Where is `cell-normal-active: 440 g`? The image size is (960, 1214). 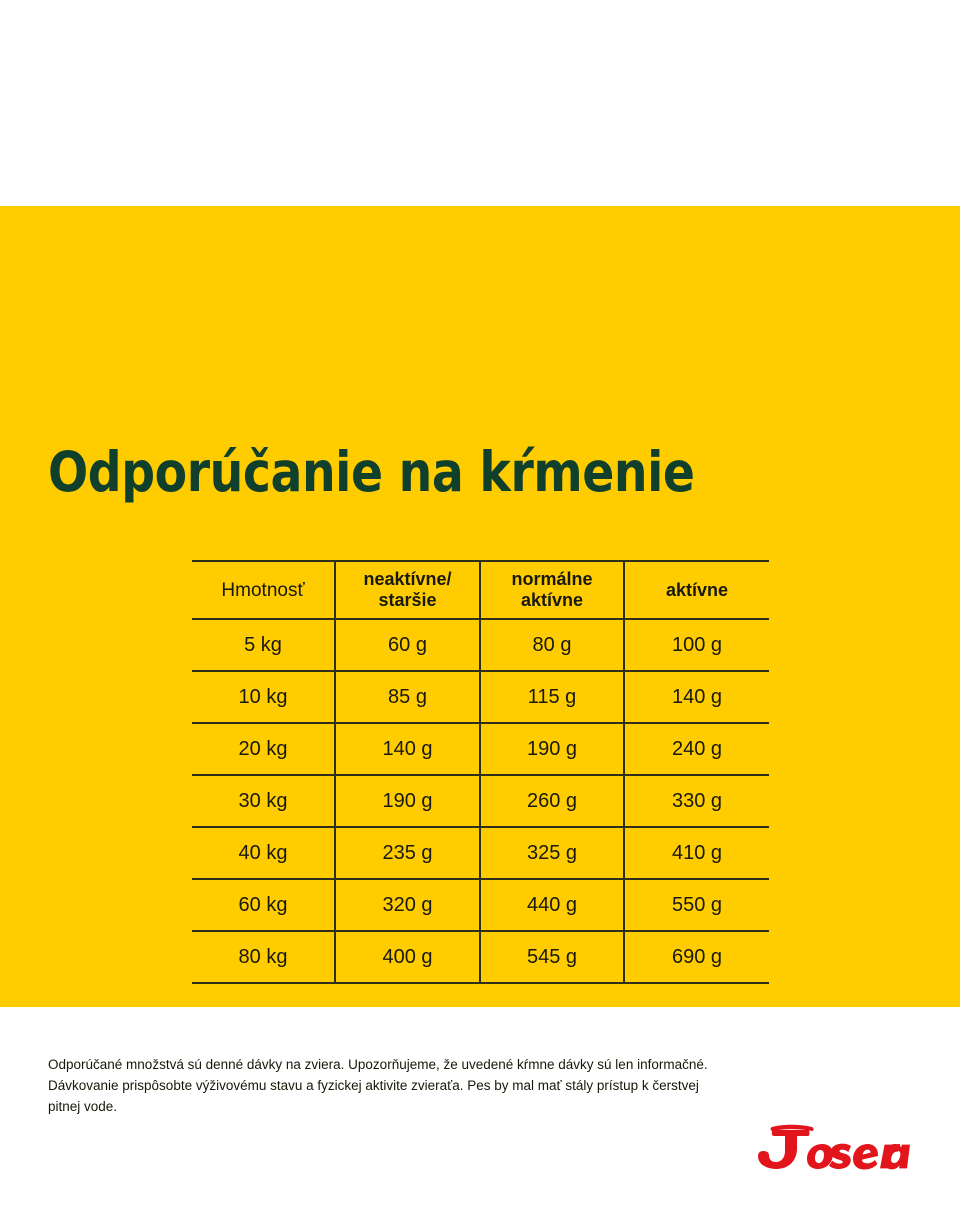
cell-normal-active: 440 g is located at coordinates (551, 904).